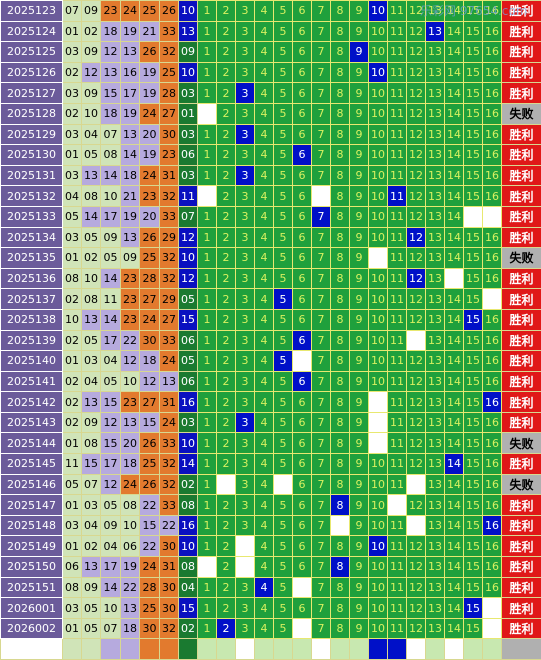 Image resolution: width=541 pixels, height=660 pixels. Describe the element at coordinates (169, 237) in the screenshot. I see `red-number: 29` at that location.